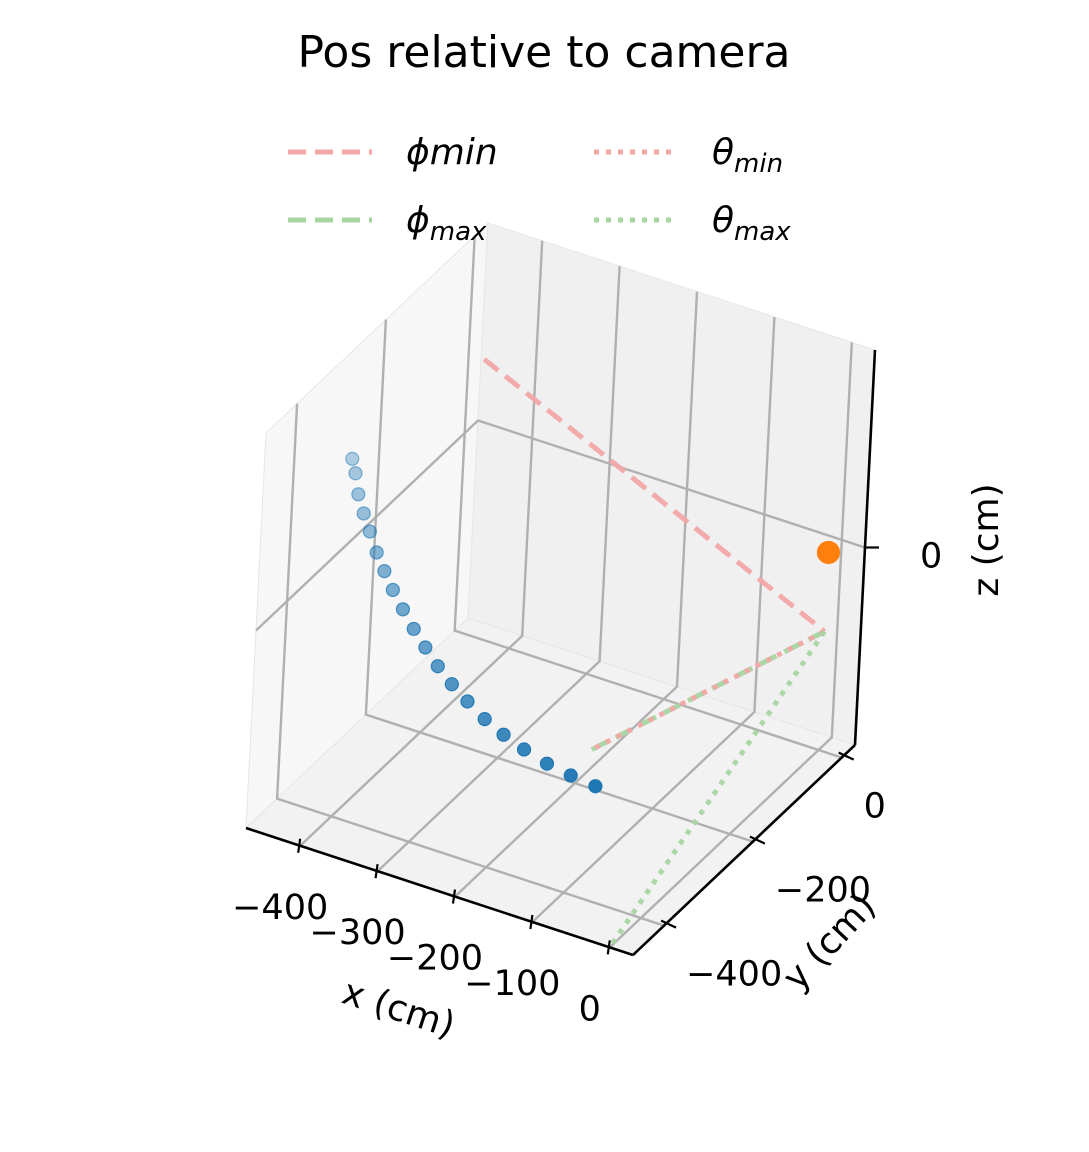 This screenshot has height=1152, width=1089. What do you see at coordinates (452, 152) in the screenshot?
I see `legend-label-0: ϕmin` at bounding box center [452, 152].